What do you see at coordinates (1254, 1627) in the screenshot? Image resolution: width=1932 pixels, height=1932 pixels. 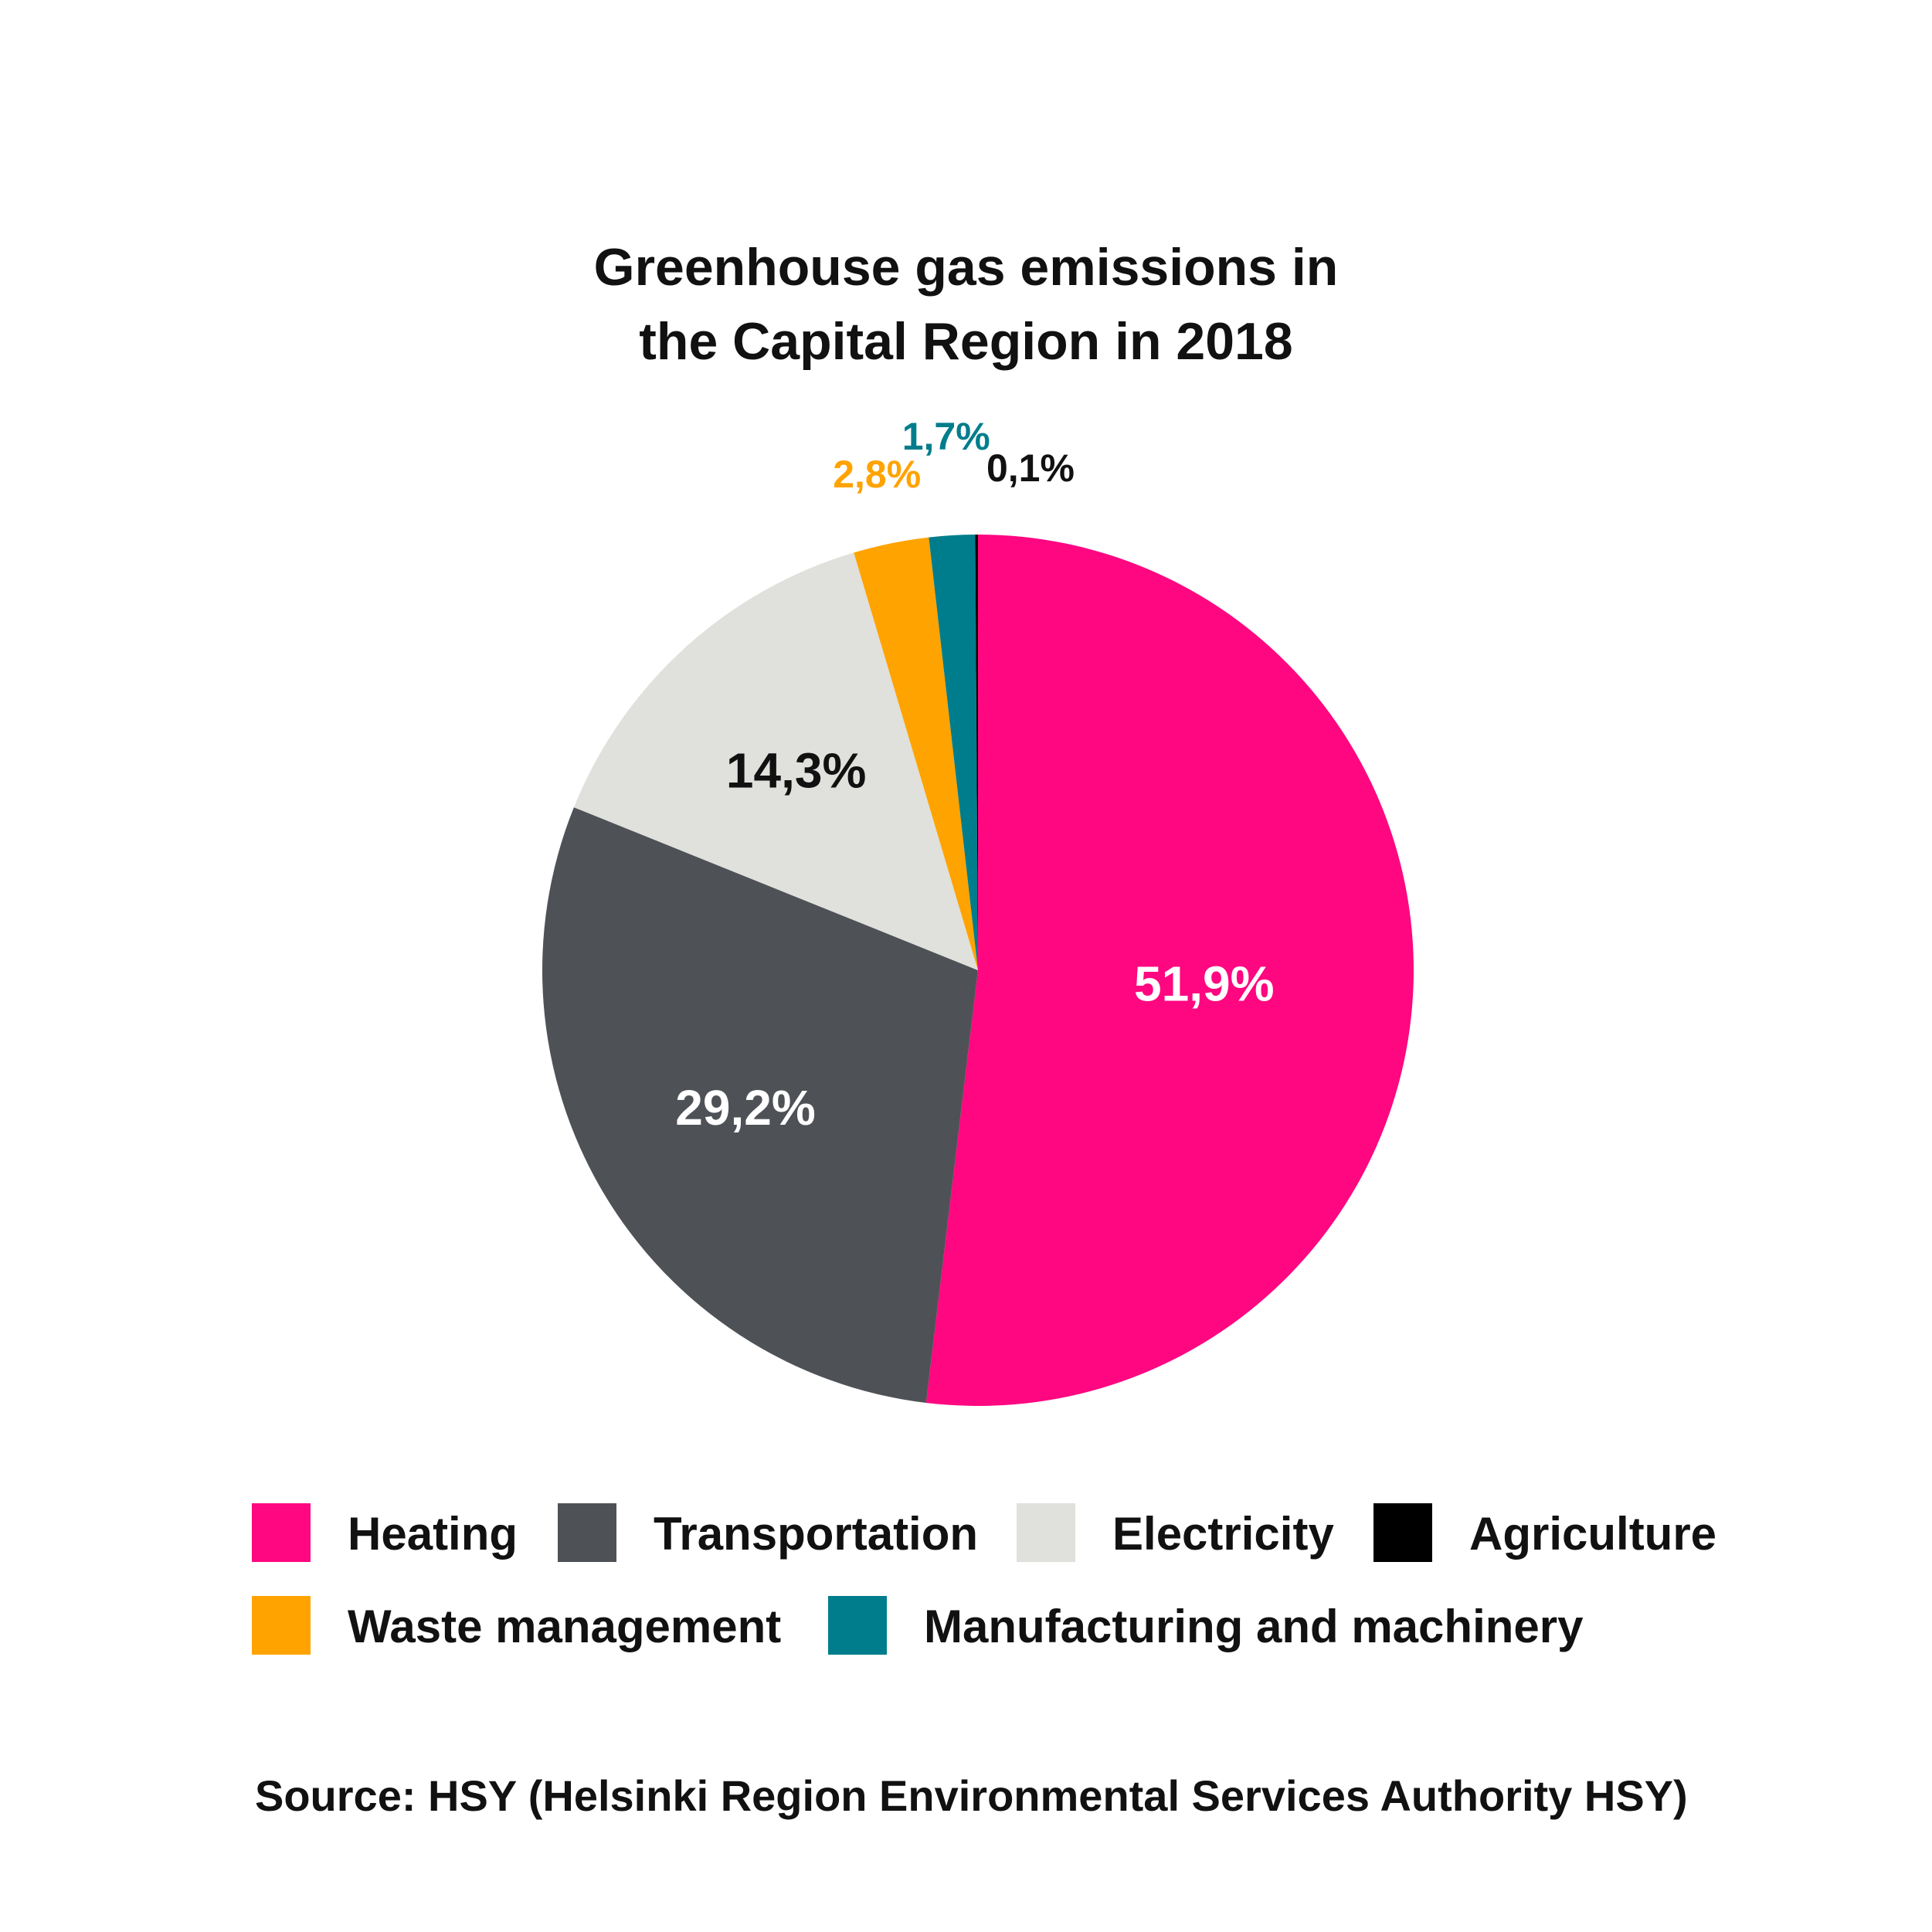 I see `legend-label-manufacturing: Manufacturing and machinery` at bounding box center [1254, 1627].